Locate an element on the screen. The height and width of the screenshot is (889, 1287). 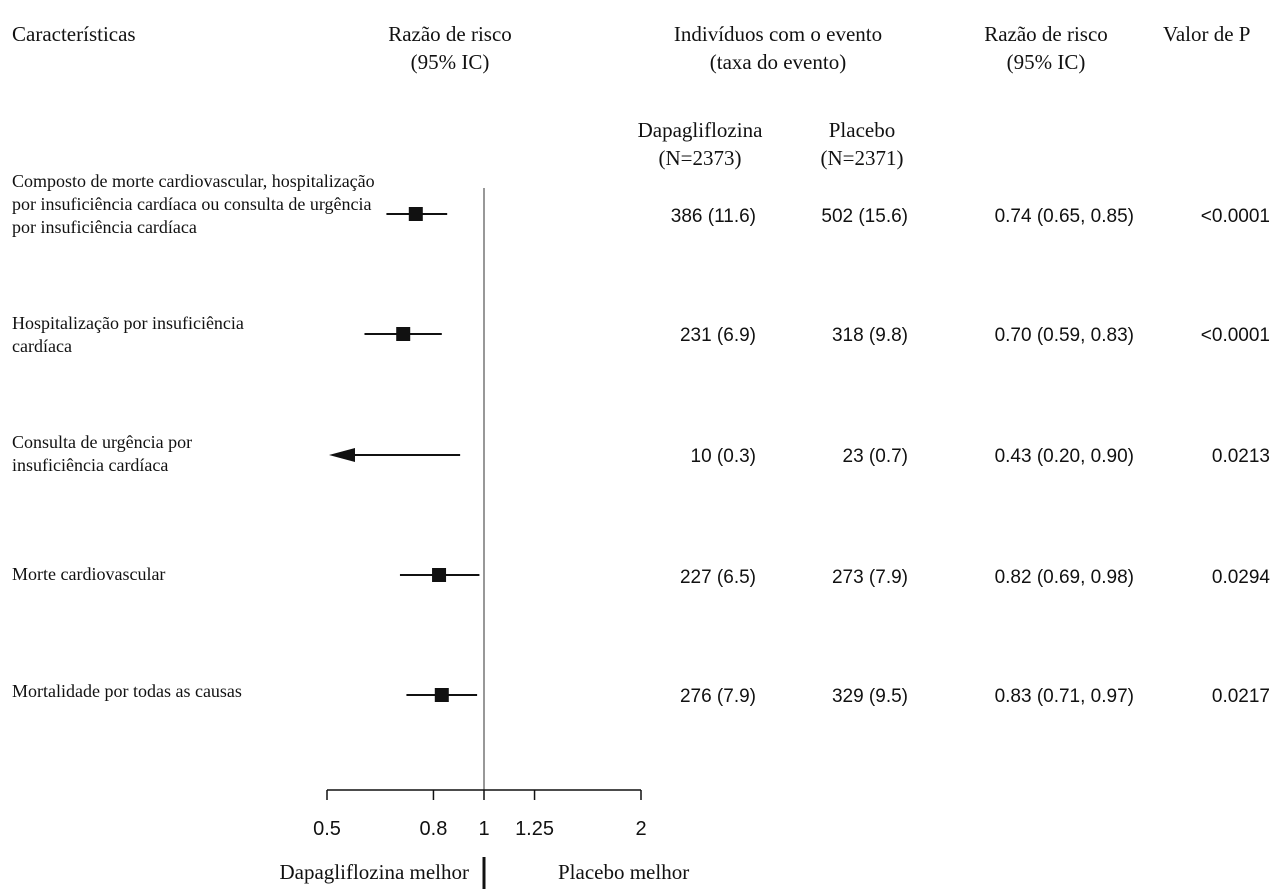
tick-label: 2 is located at coordinates (641, 829).